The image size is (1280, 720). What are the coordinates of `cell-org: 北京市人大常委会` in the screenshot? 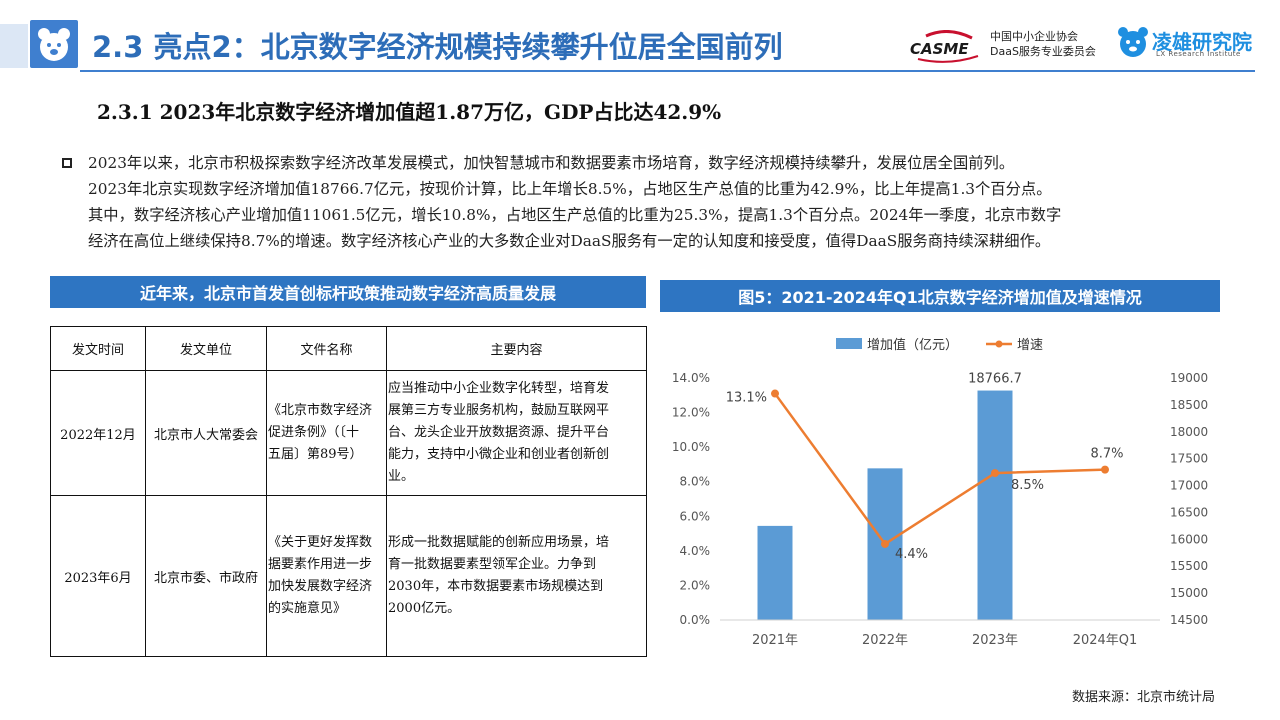 It's located at (206, 433).